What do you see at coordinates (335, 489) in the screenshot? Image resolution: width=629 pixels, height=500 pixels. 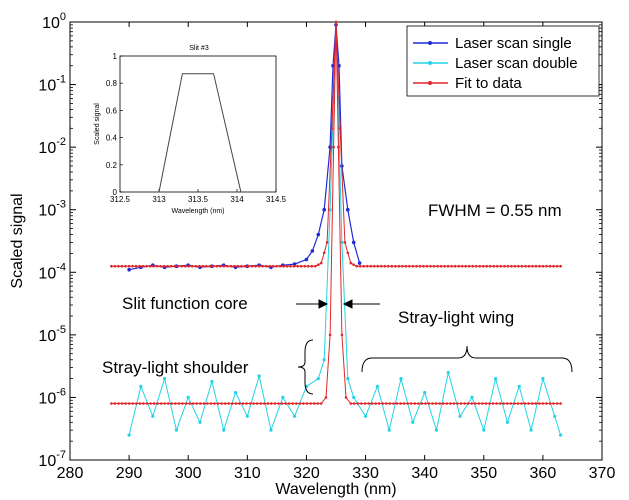 I see `x-axis-label: Wavelength (nm)` at bounding box center [335, 489].